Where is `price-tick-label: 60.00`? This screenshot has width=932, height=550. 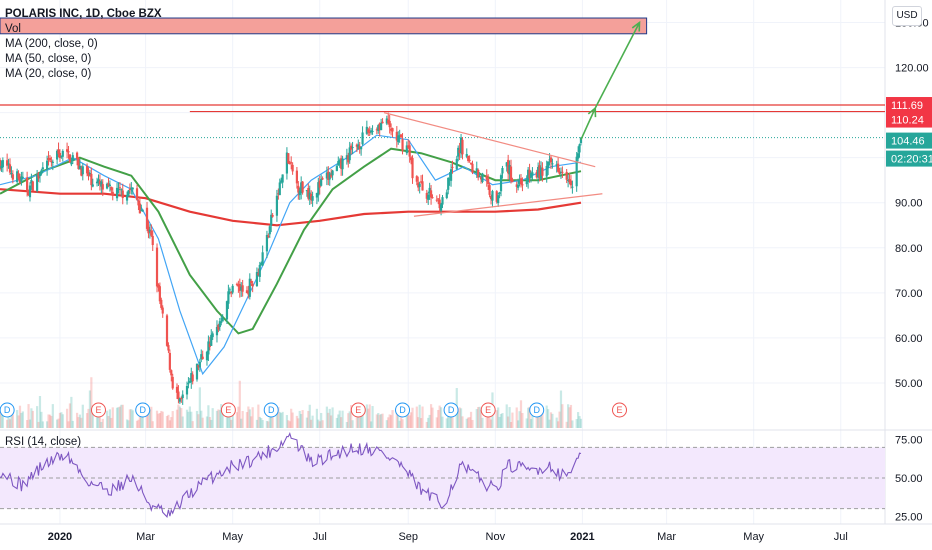 price-tick-label: 60.00 is located at coordinates (909, 339).